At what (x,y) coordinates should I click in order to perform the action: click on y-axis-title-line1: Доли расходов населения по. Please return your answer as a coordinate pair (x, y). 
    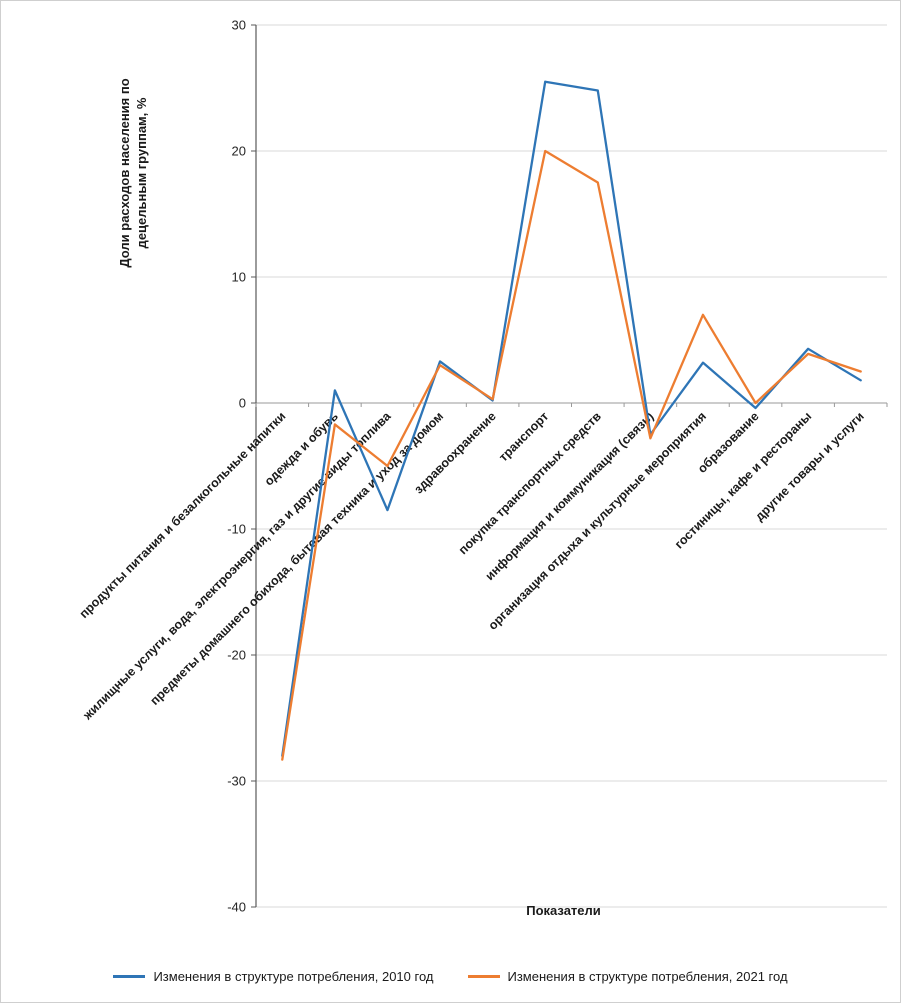
    Looking at the image, I should click on (124, 172).